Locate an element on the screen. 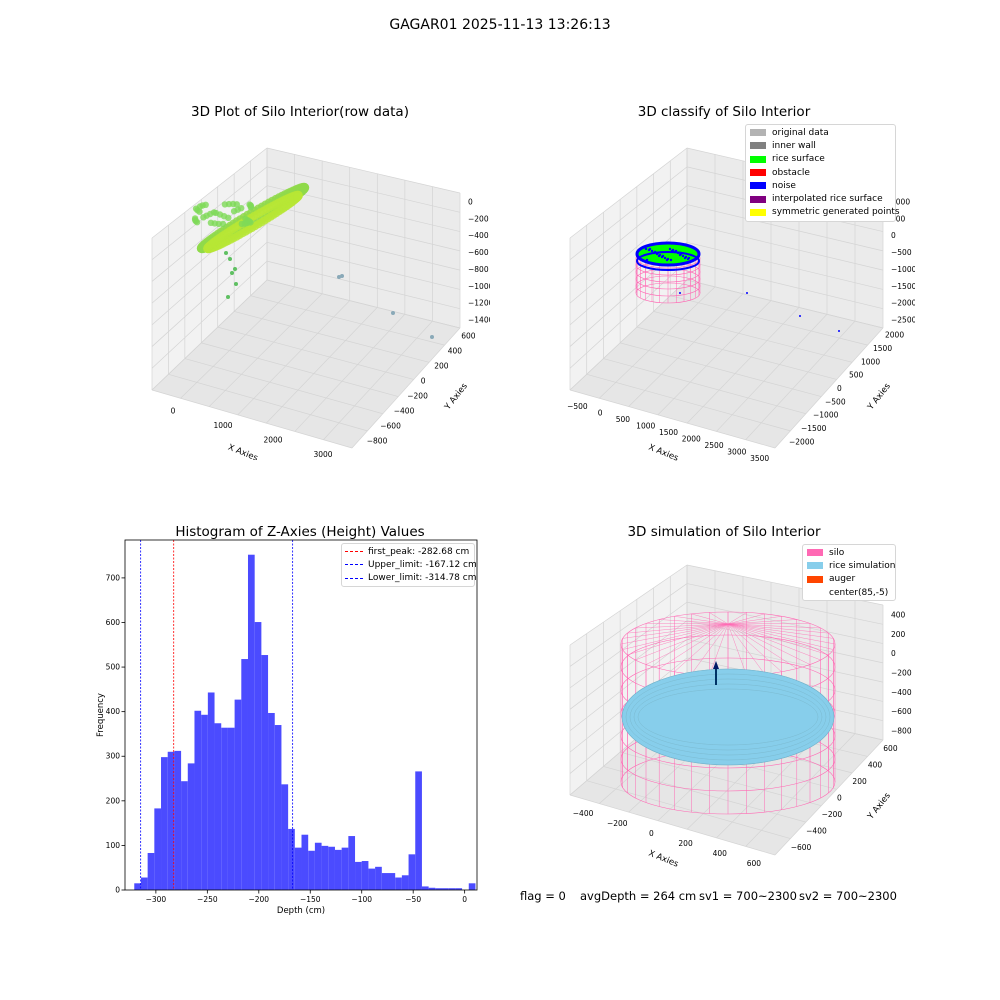 Image resolution: width=1000 pixels, height=1000 pixels. sim-z-tick-label: −400 is located at coordinates (901, 692).